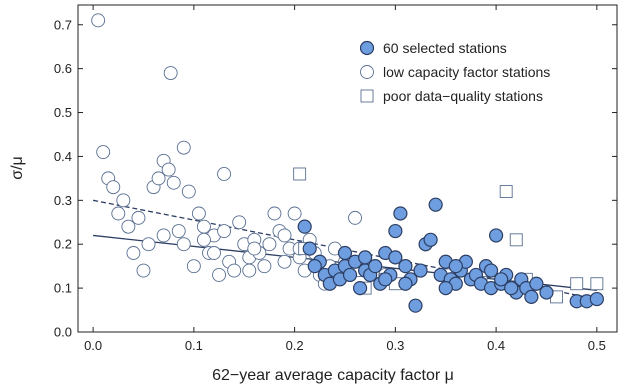 The width and height of the screenshot is (624, 387). Describe the element at coordinates (496, 345) in the screenshot. I see `x-tick-label: 0.4` at that location.